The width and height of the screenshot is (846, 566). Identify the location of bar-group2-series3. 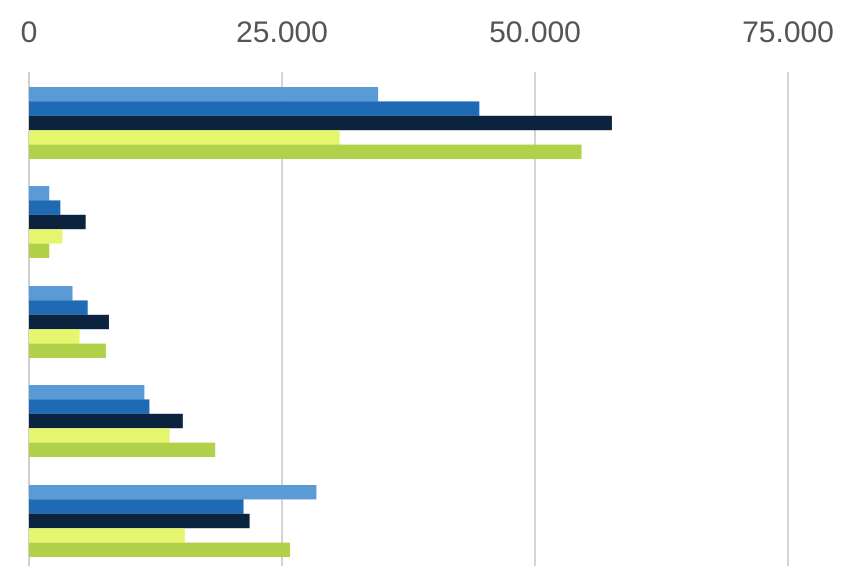
(57, 222).